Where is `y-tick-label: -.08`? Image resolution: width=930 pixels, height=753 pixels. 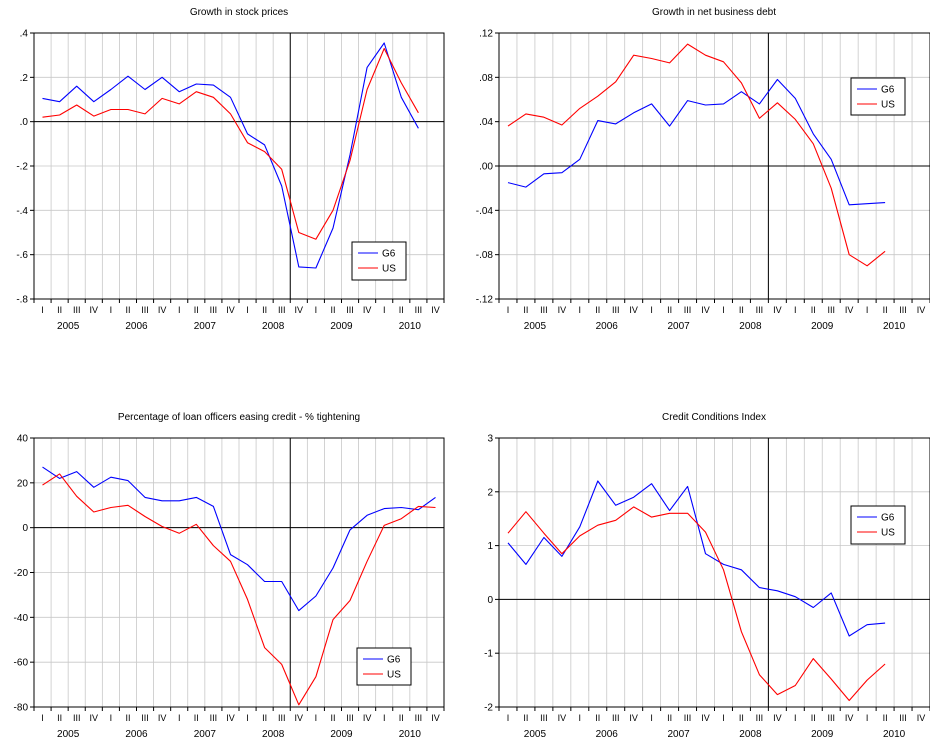 y-tick-label: -.08 is located at coordinates (485, 255).